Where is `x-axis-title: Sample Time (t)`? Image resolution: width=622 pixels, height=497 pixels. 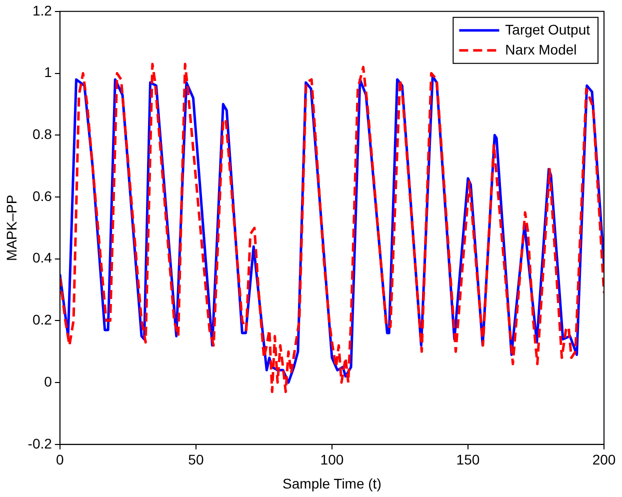 x-axis-title: Sample Time (t) is located at coordinates (332, 483).